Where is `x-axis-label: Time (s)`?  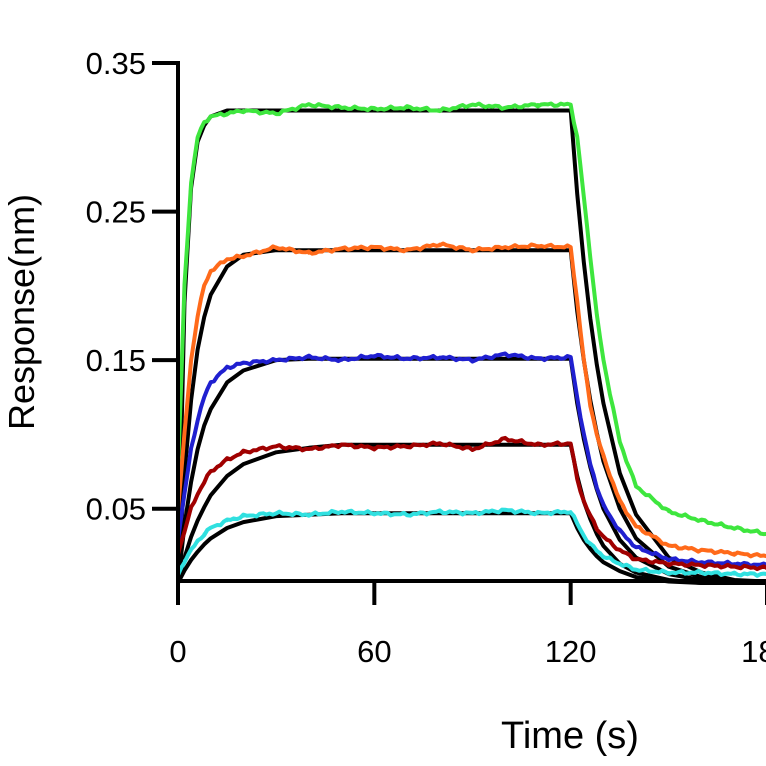 x-axis-label: Time (s) is located at coordinates (570, 736).